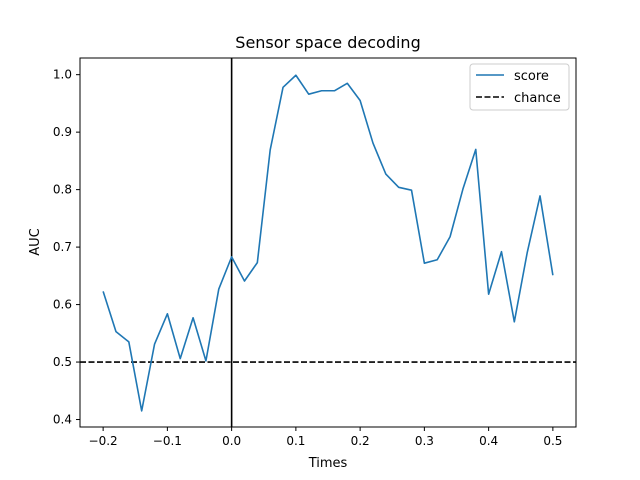 This screenshot has width=640, height=480. What do you see at coordinates (295, 441) in the screenshot?
I see `x-tick-label: 0.1` at bounding box center [295, 441].